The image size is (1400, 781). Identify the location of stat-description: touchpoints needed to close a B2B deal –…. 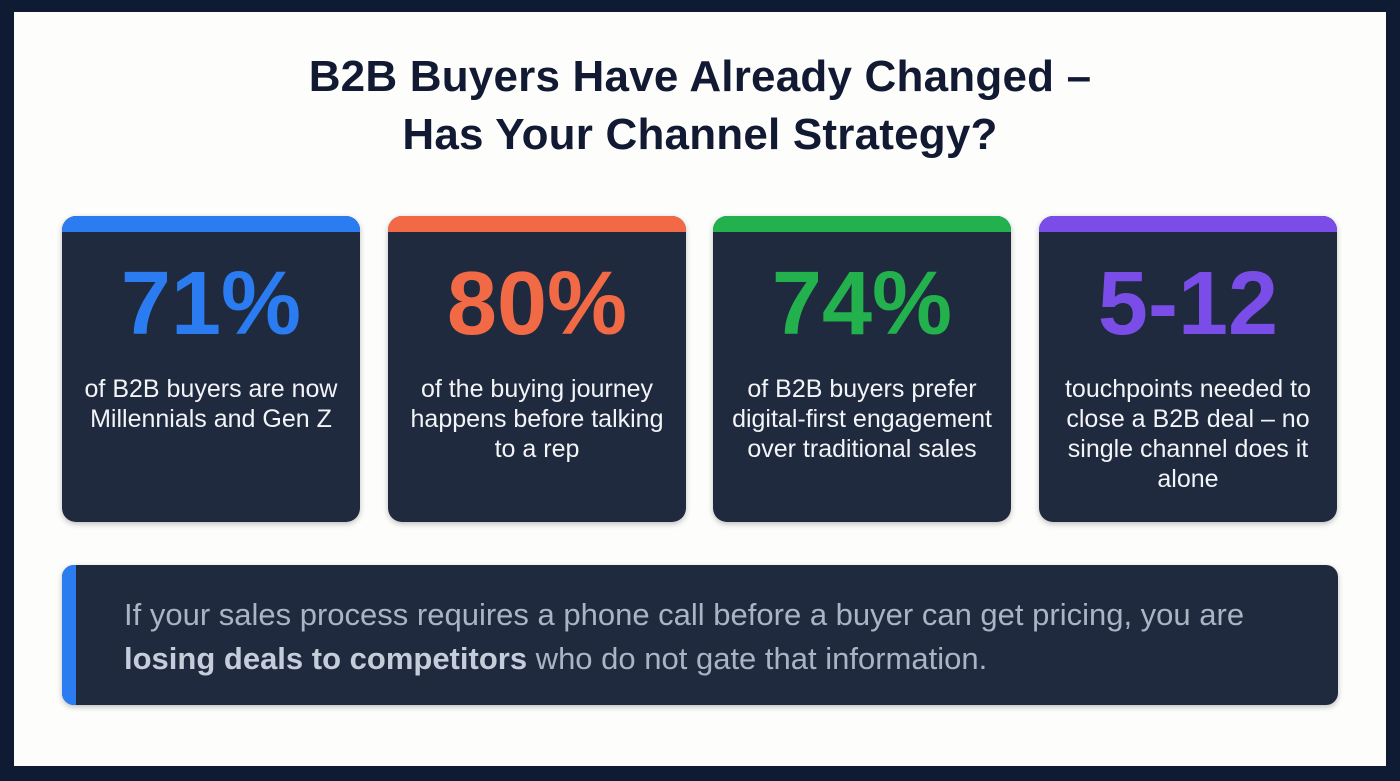
(1188, 434).